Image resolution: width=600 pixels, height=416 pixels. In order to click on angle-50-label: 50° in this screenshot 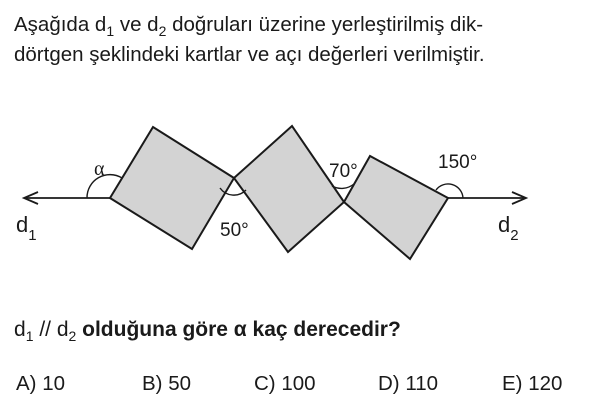, I will do `click(234, 230)`.